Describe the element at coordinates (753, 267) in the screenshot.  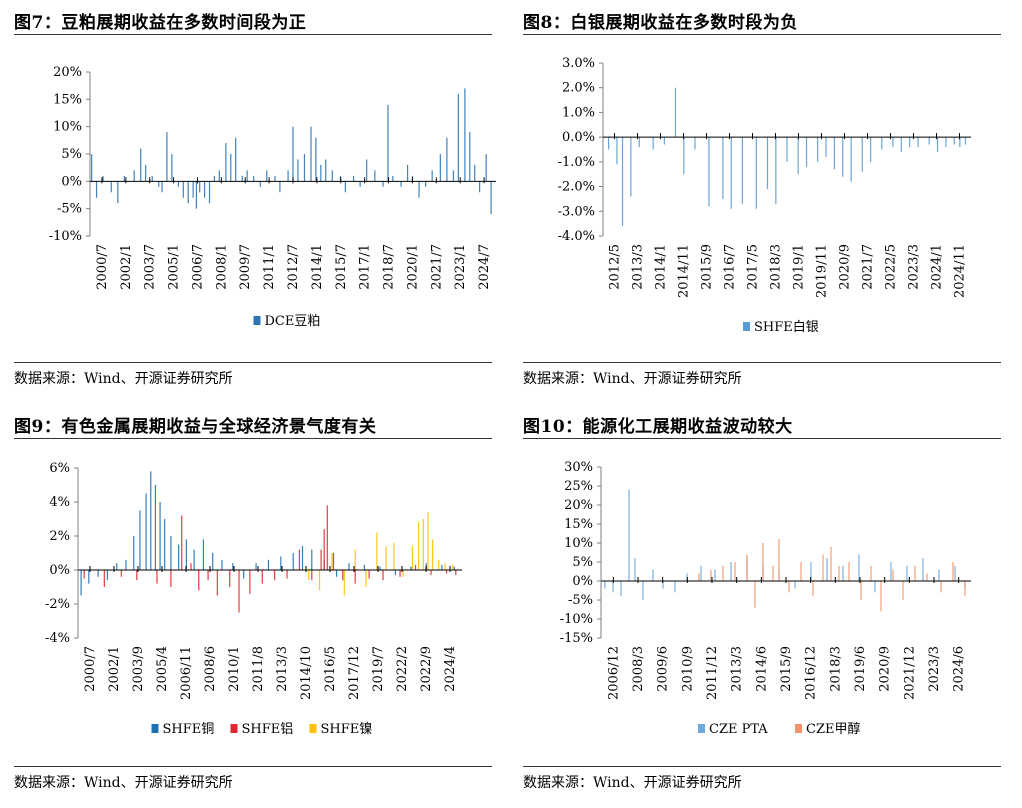
I see `x-tick-label: 2017/5` at that location.